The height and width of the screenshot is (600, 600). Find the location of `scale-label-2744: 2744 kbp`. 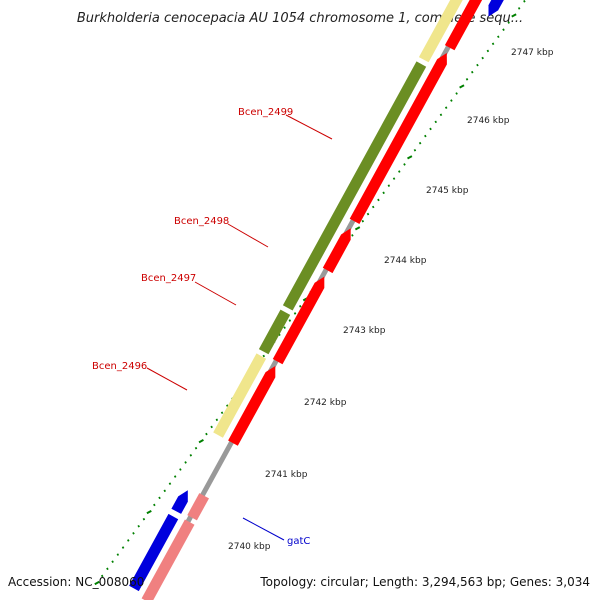

scale-label-2744: 2744 kbp is located at coordinates (405, 261).